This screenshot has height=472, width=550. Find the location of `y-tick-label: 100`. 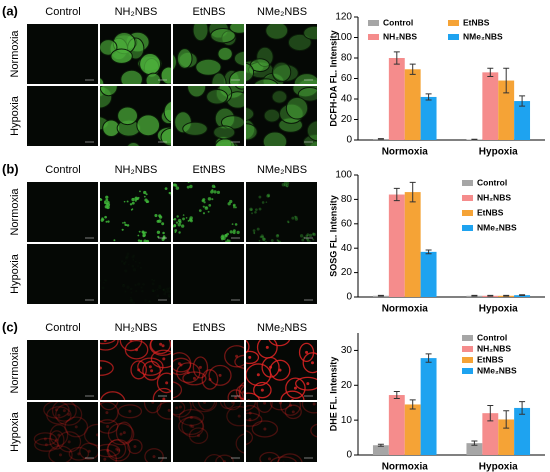

y-tick-label: 100 is located at coordinates (343, 175).